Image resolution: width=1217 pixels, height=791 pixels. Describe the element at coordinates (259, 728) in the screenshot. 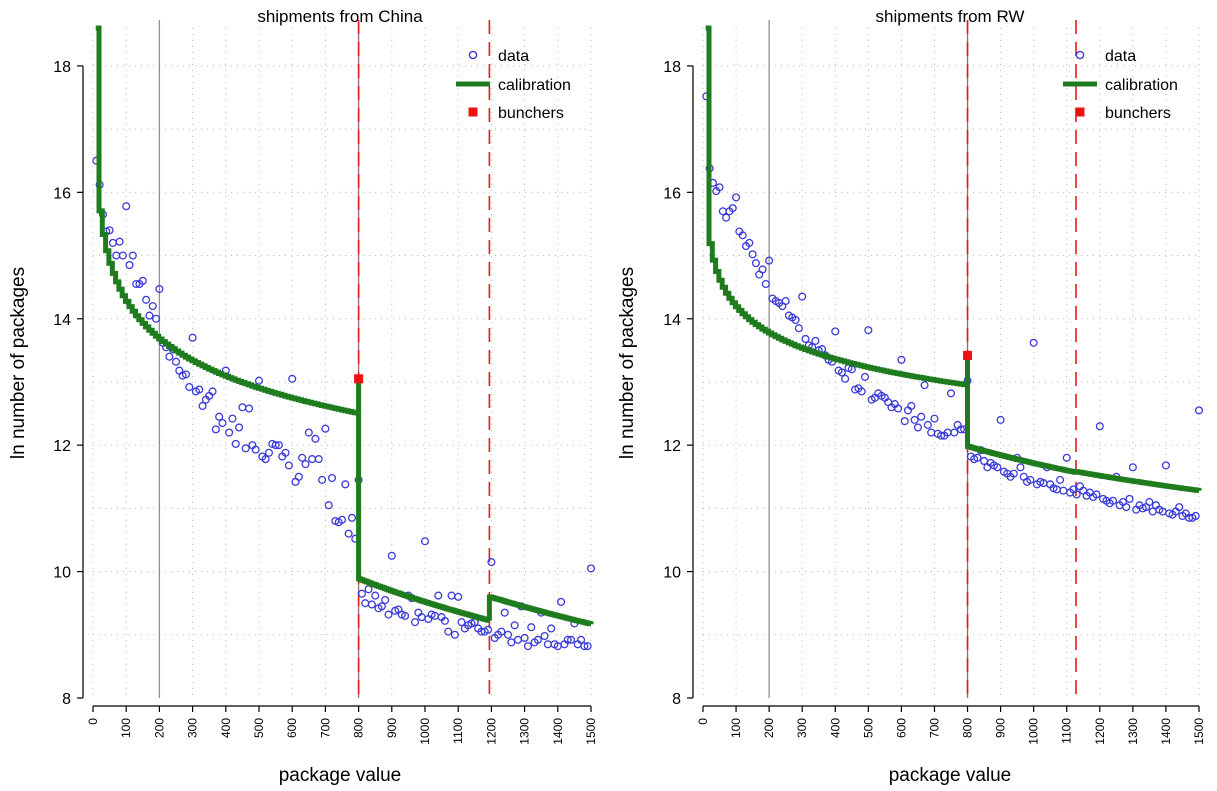

I see `x-tick-label: 500` at that location.